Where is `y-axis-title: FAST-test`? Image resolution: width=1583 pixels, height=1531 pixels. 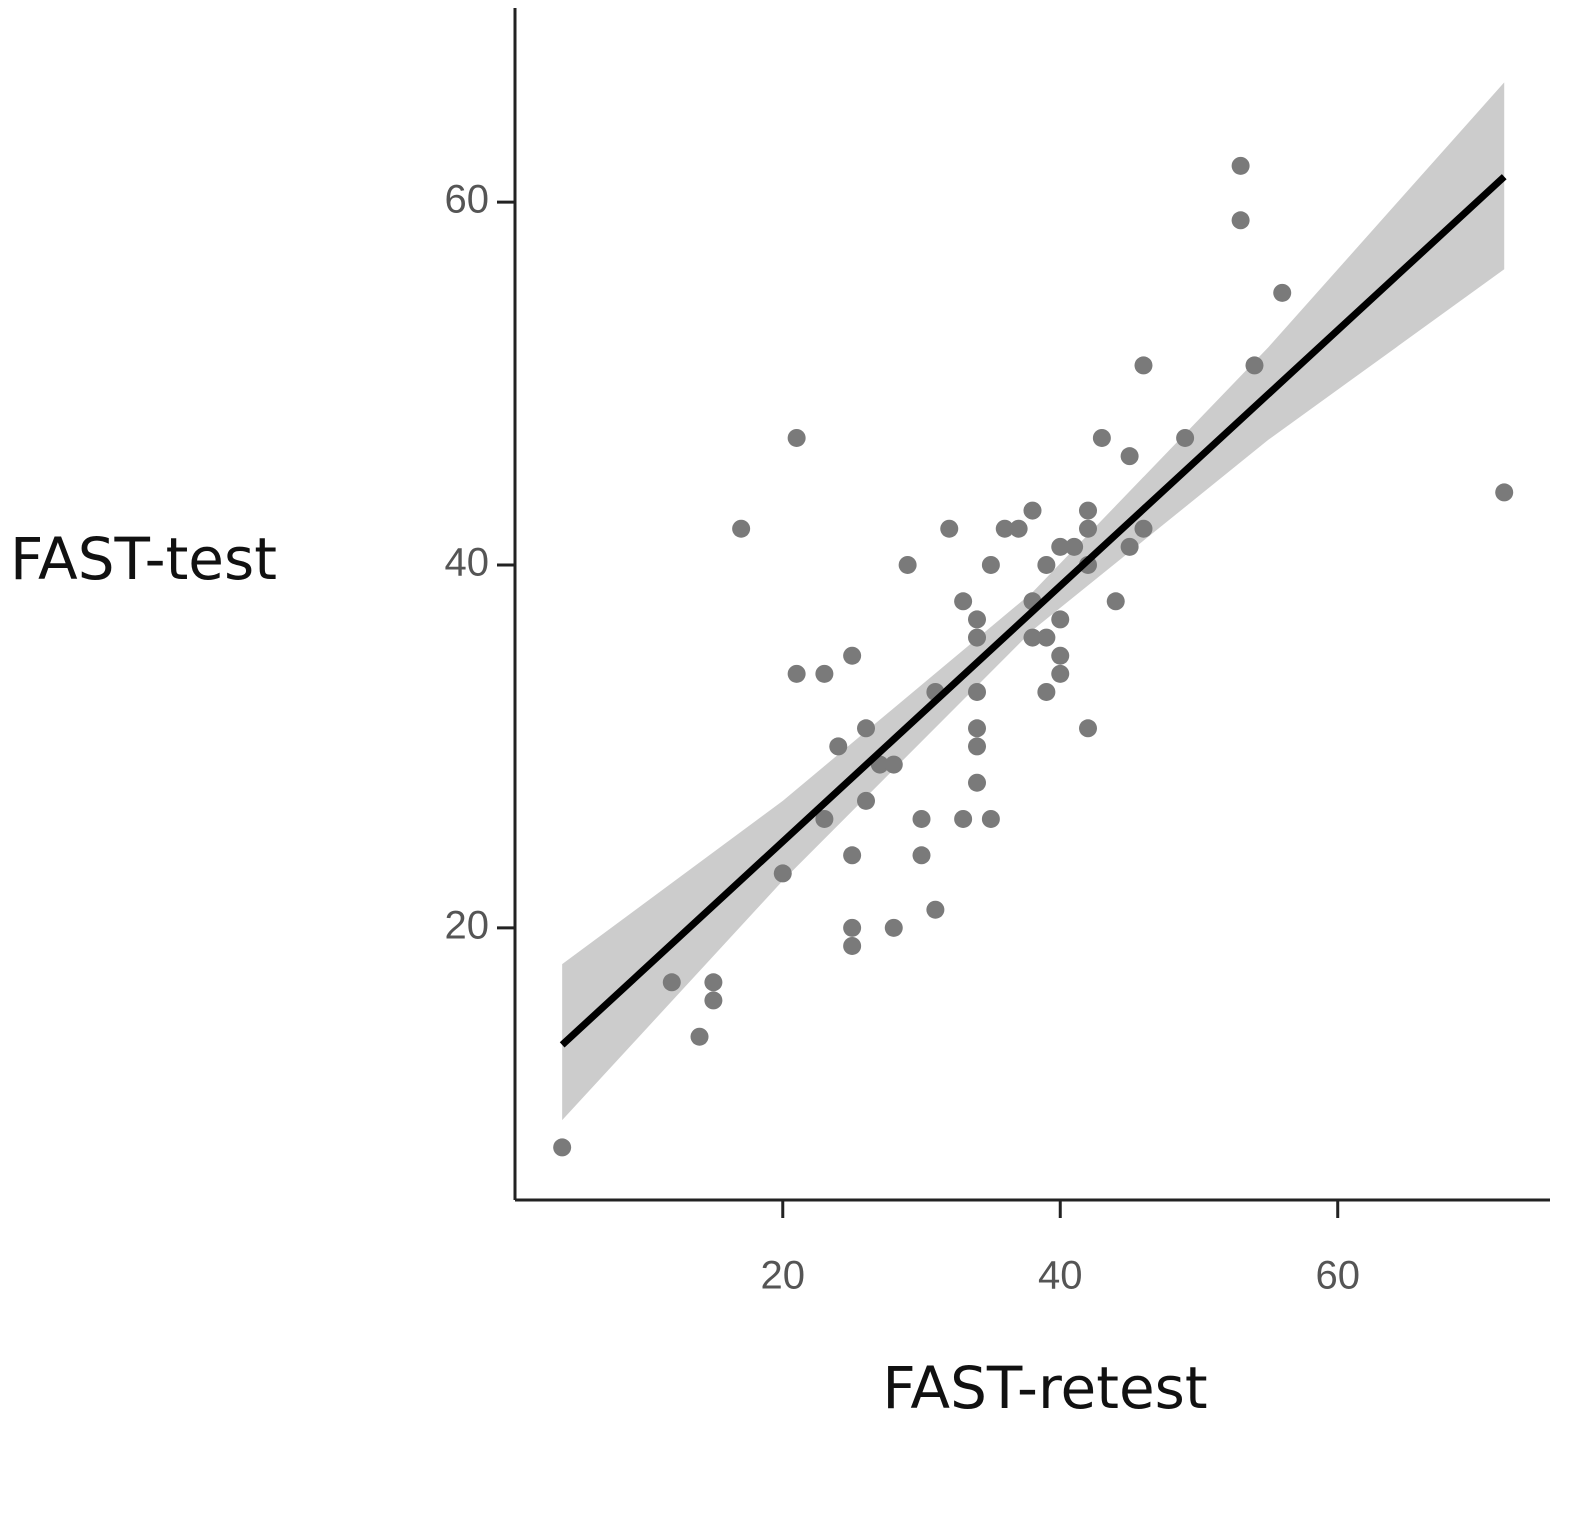
y-axis-title: FAST-test is located at coordinates (143, 559).